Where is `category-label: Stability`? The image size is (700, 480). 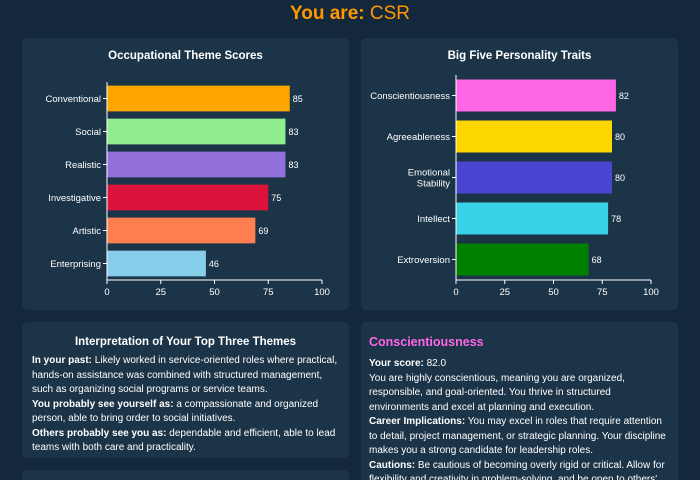 category-label: Stability is located at coordinates (434, 184).